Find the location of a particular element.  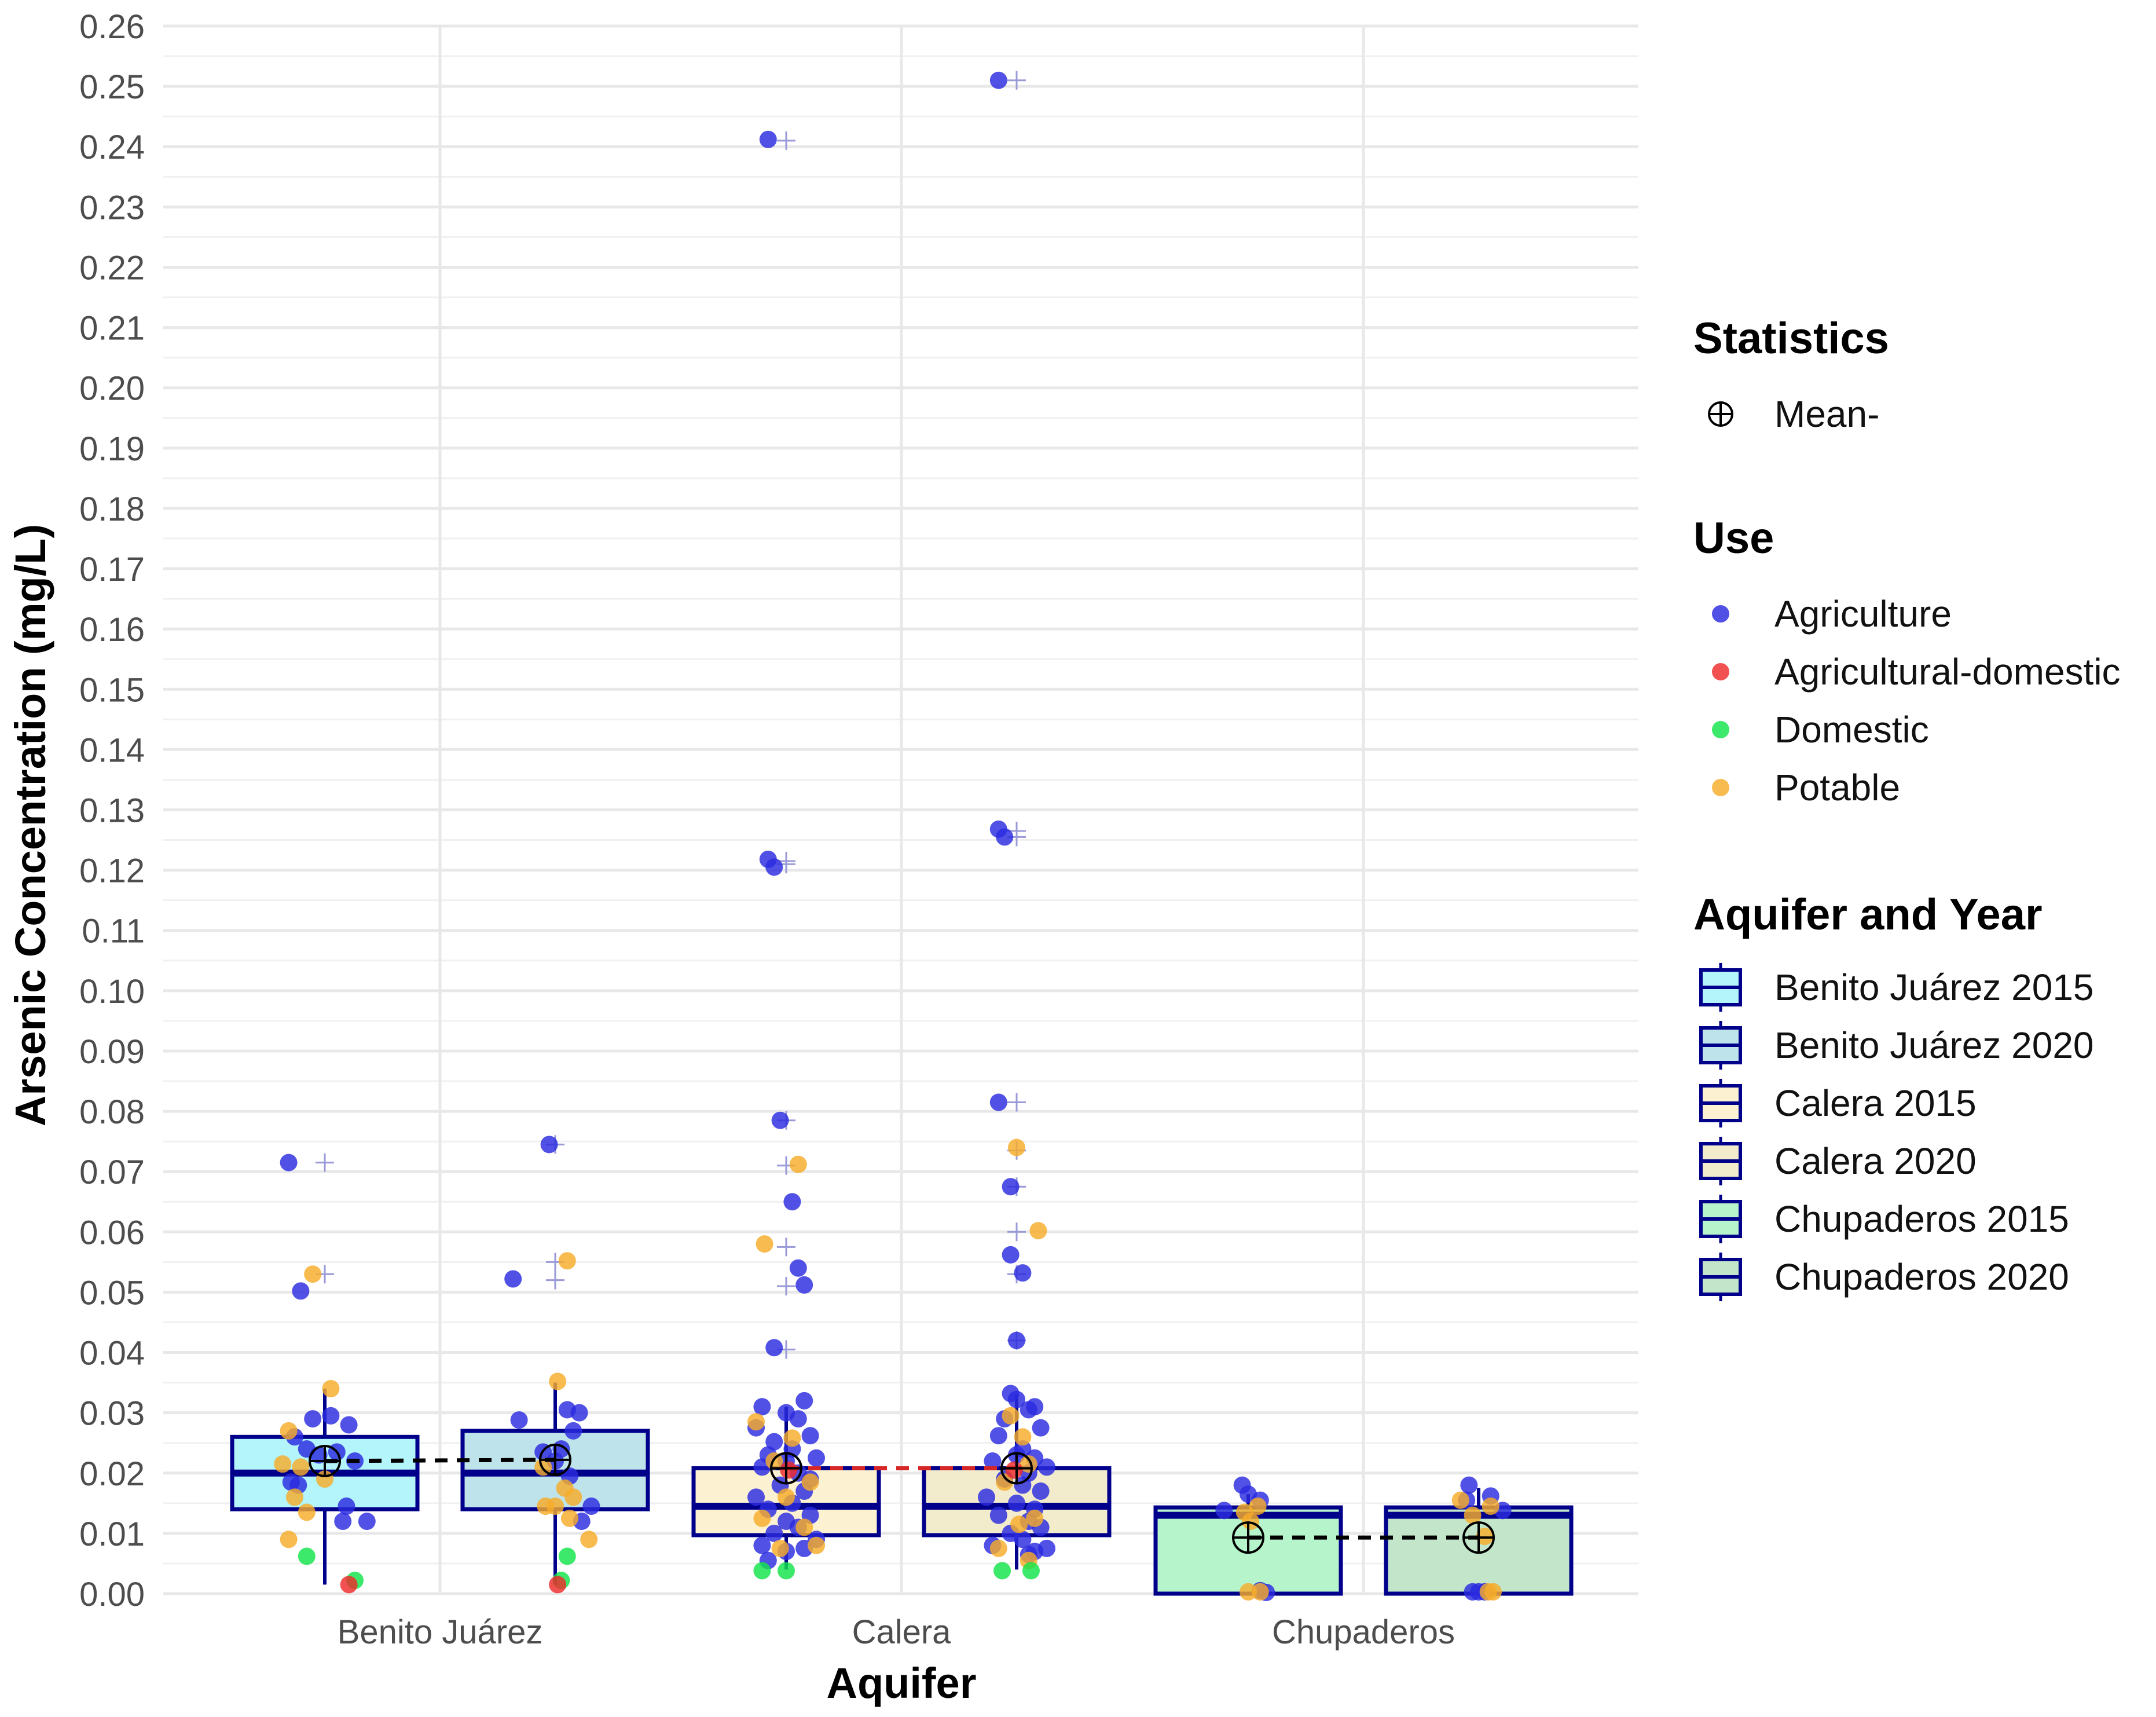

legend-label: Domestic is located at coordinates (1851, 730).